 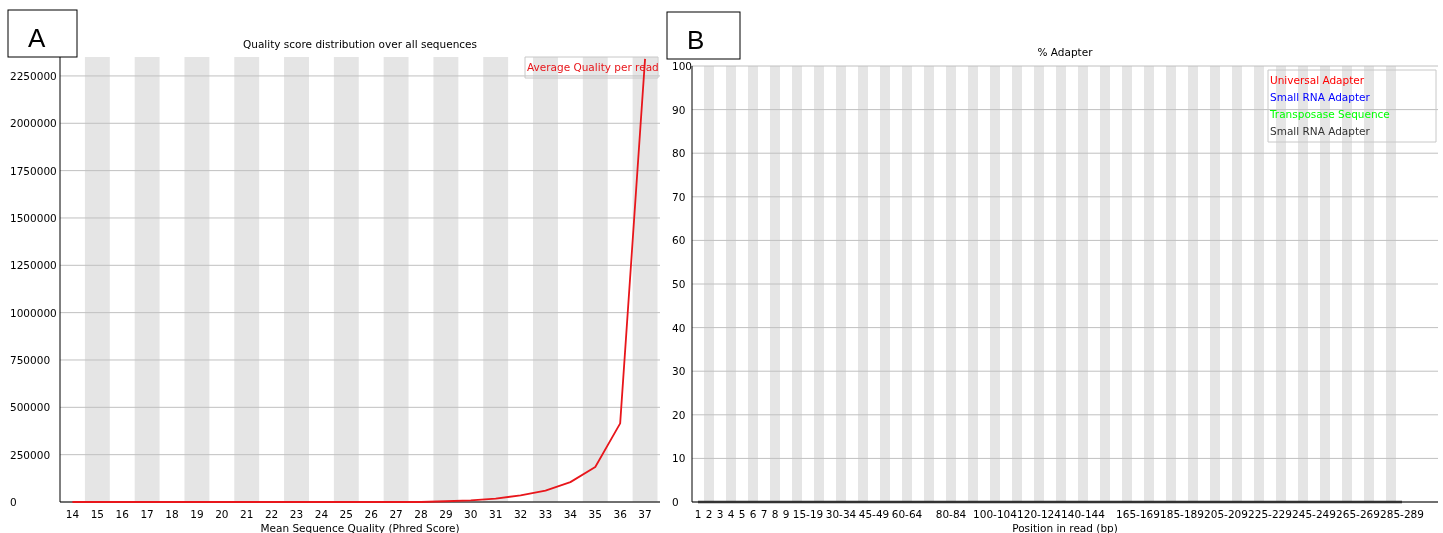 What do you see at coordinates (742, 514) in the screenshot?
I see `x-tick-label: 5` at bounding box center [742, 514].